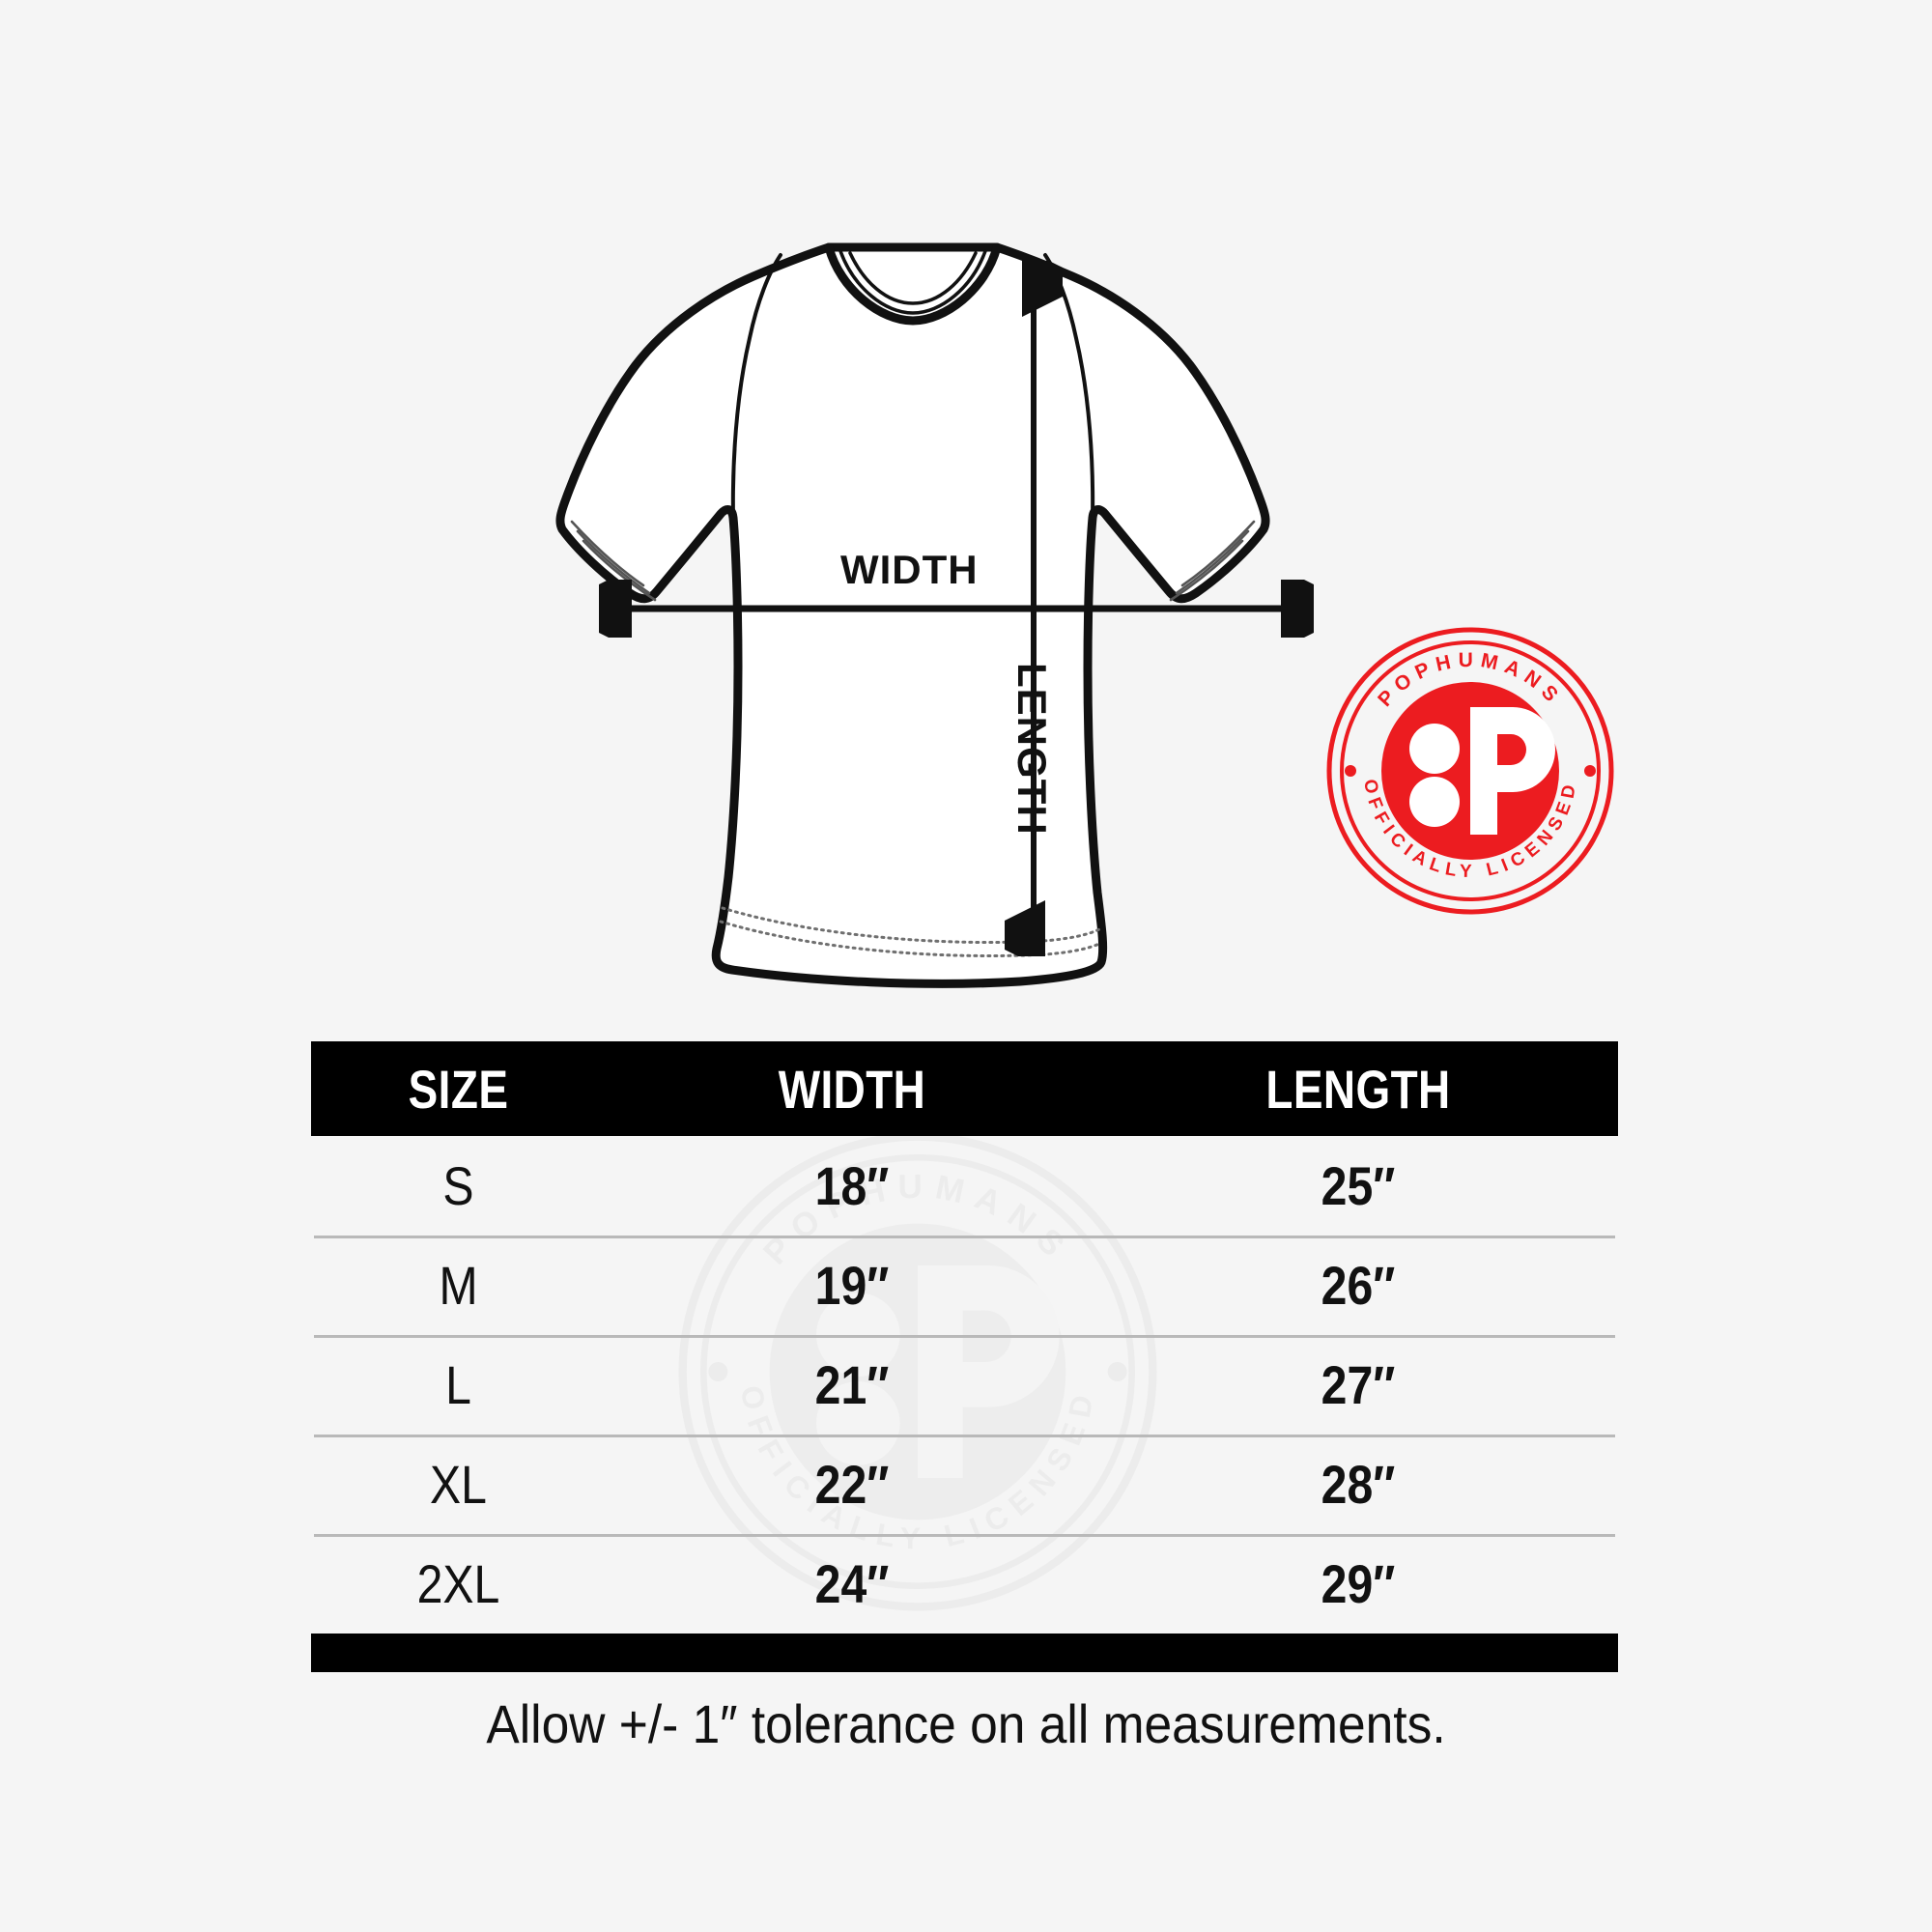  Describe the element at coordinates (1358, 1384) in the screenshot. I see `cell-length: 27″` at that location.